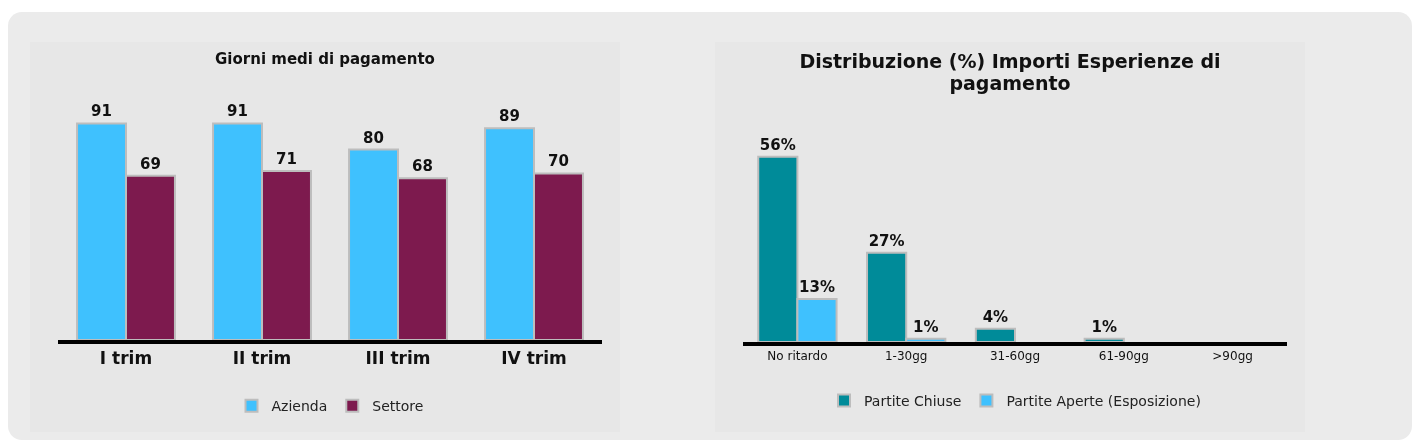  Describe the element at coordinates (299, 406) in the screenshot. I see `legend-label: Azienda` at that location.